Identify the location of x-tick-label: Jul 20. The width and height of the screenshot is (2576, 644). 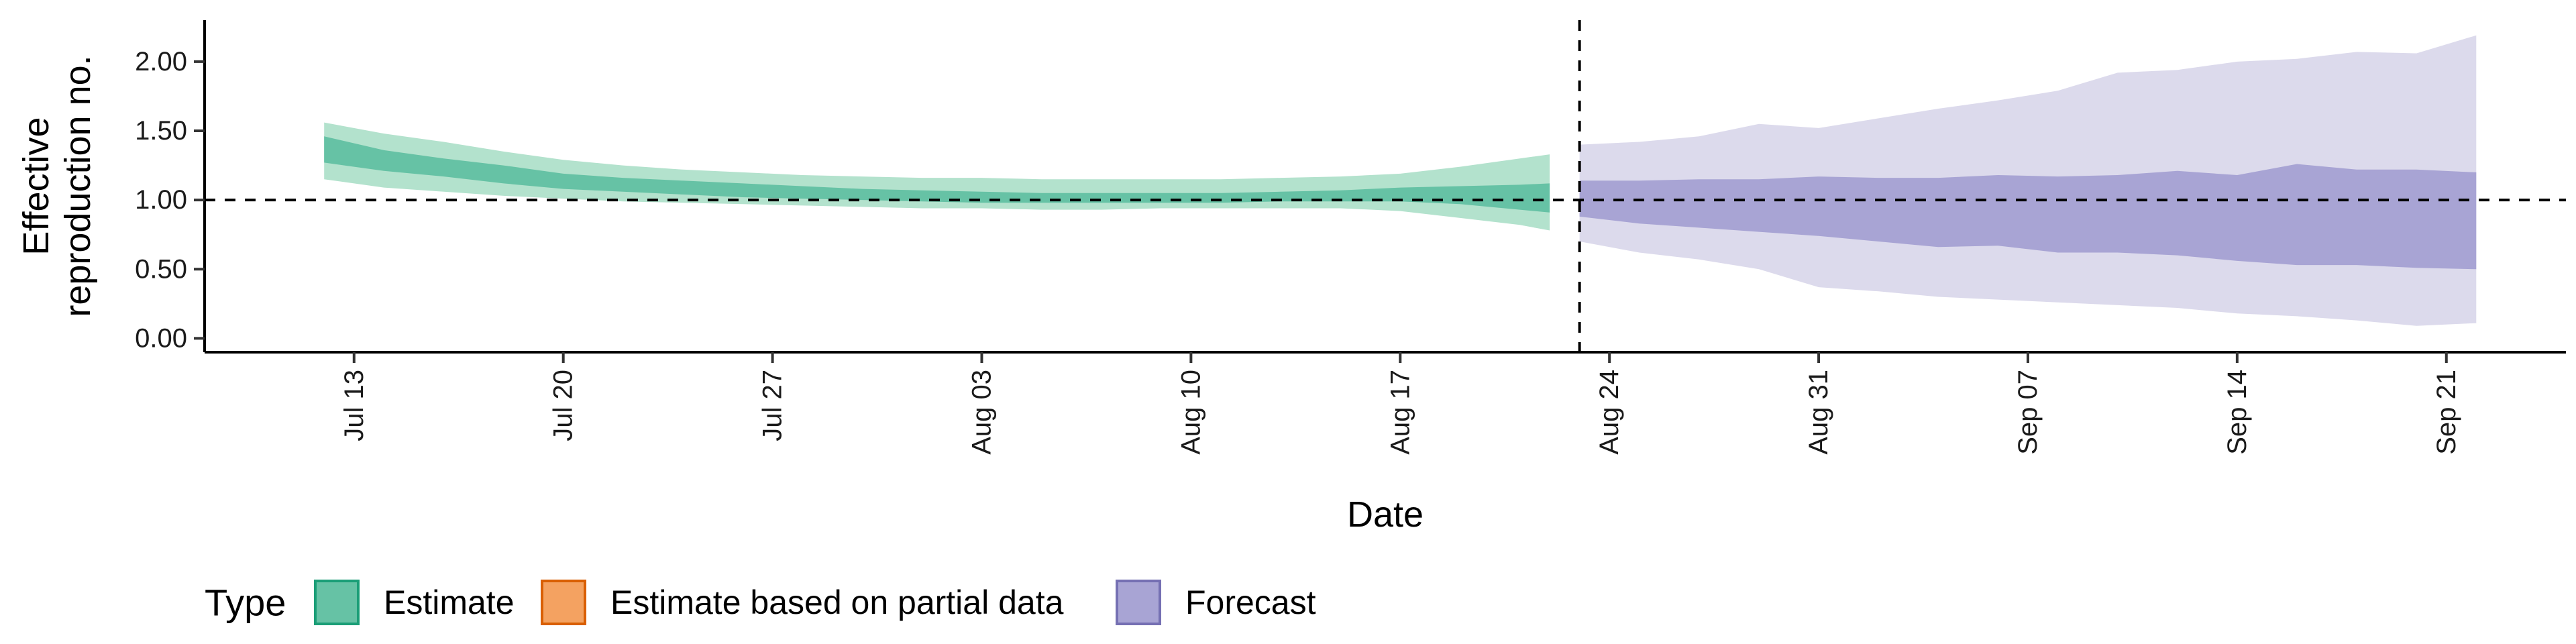
(563, 405).